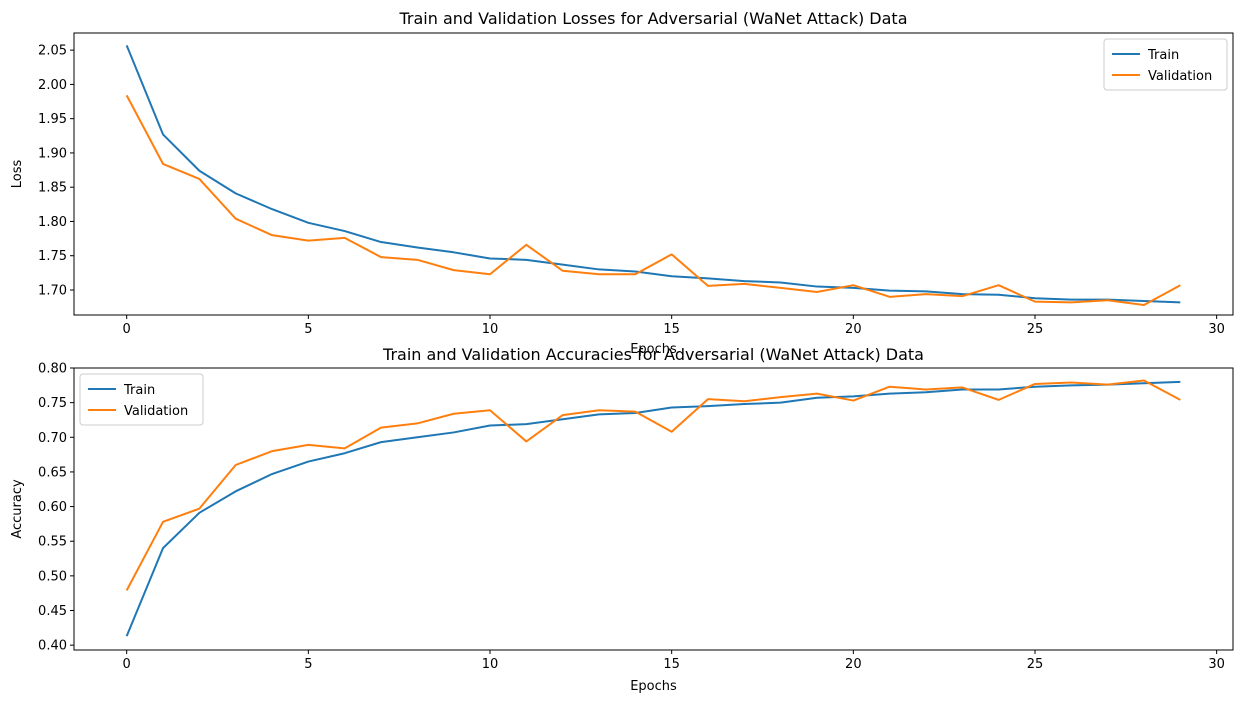  I want to click on loss-chart-legend: Train Validation, so click(1165, 64).